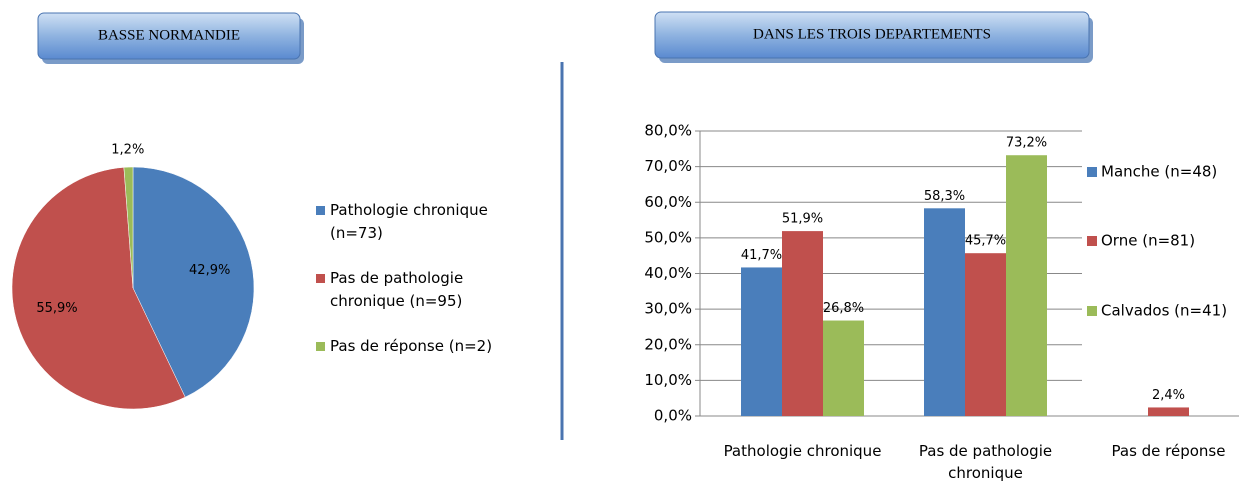 This screenshot has width=1239, height=487. What do you see at coordinates (944, 196) in the screenshot?
I see `data-label: 58,3%` at bounding box center [944, 196].